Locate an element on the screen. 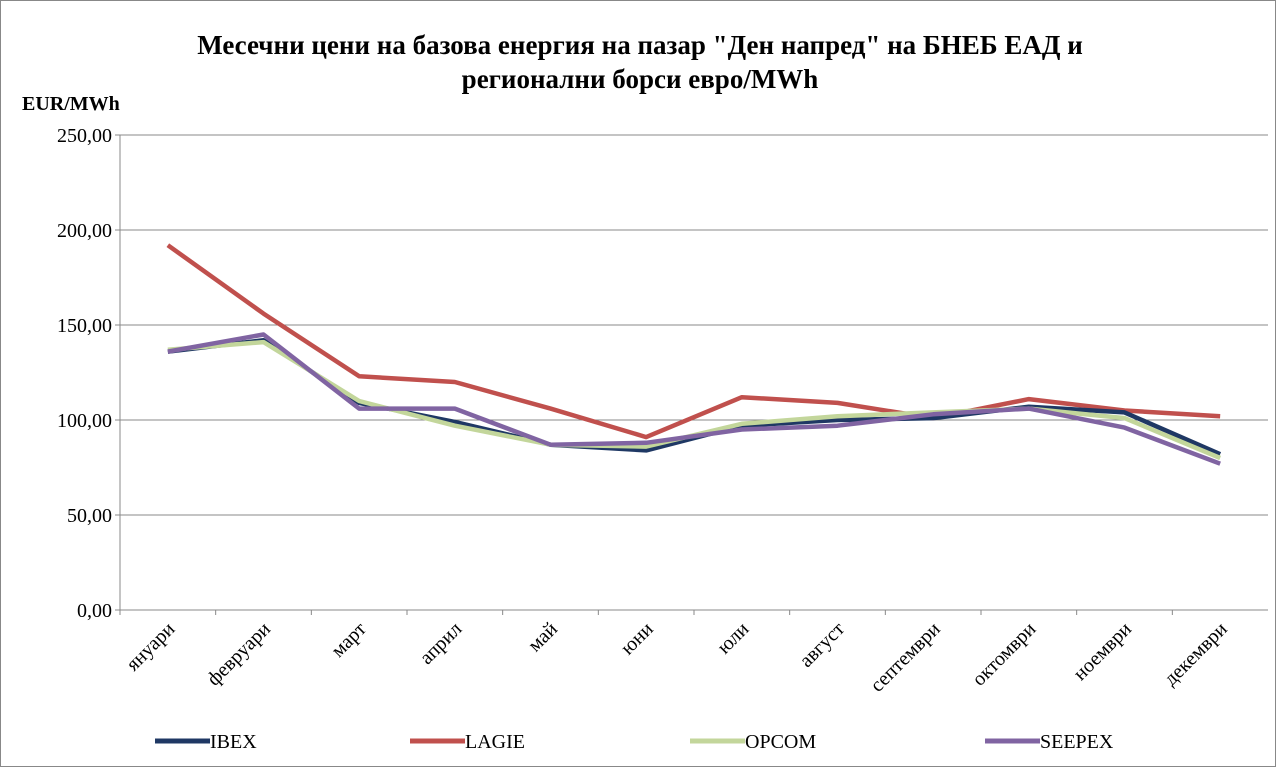  legend-label: LAGIE is located at coordinates (495, 742).